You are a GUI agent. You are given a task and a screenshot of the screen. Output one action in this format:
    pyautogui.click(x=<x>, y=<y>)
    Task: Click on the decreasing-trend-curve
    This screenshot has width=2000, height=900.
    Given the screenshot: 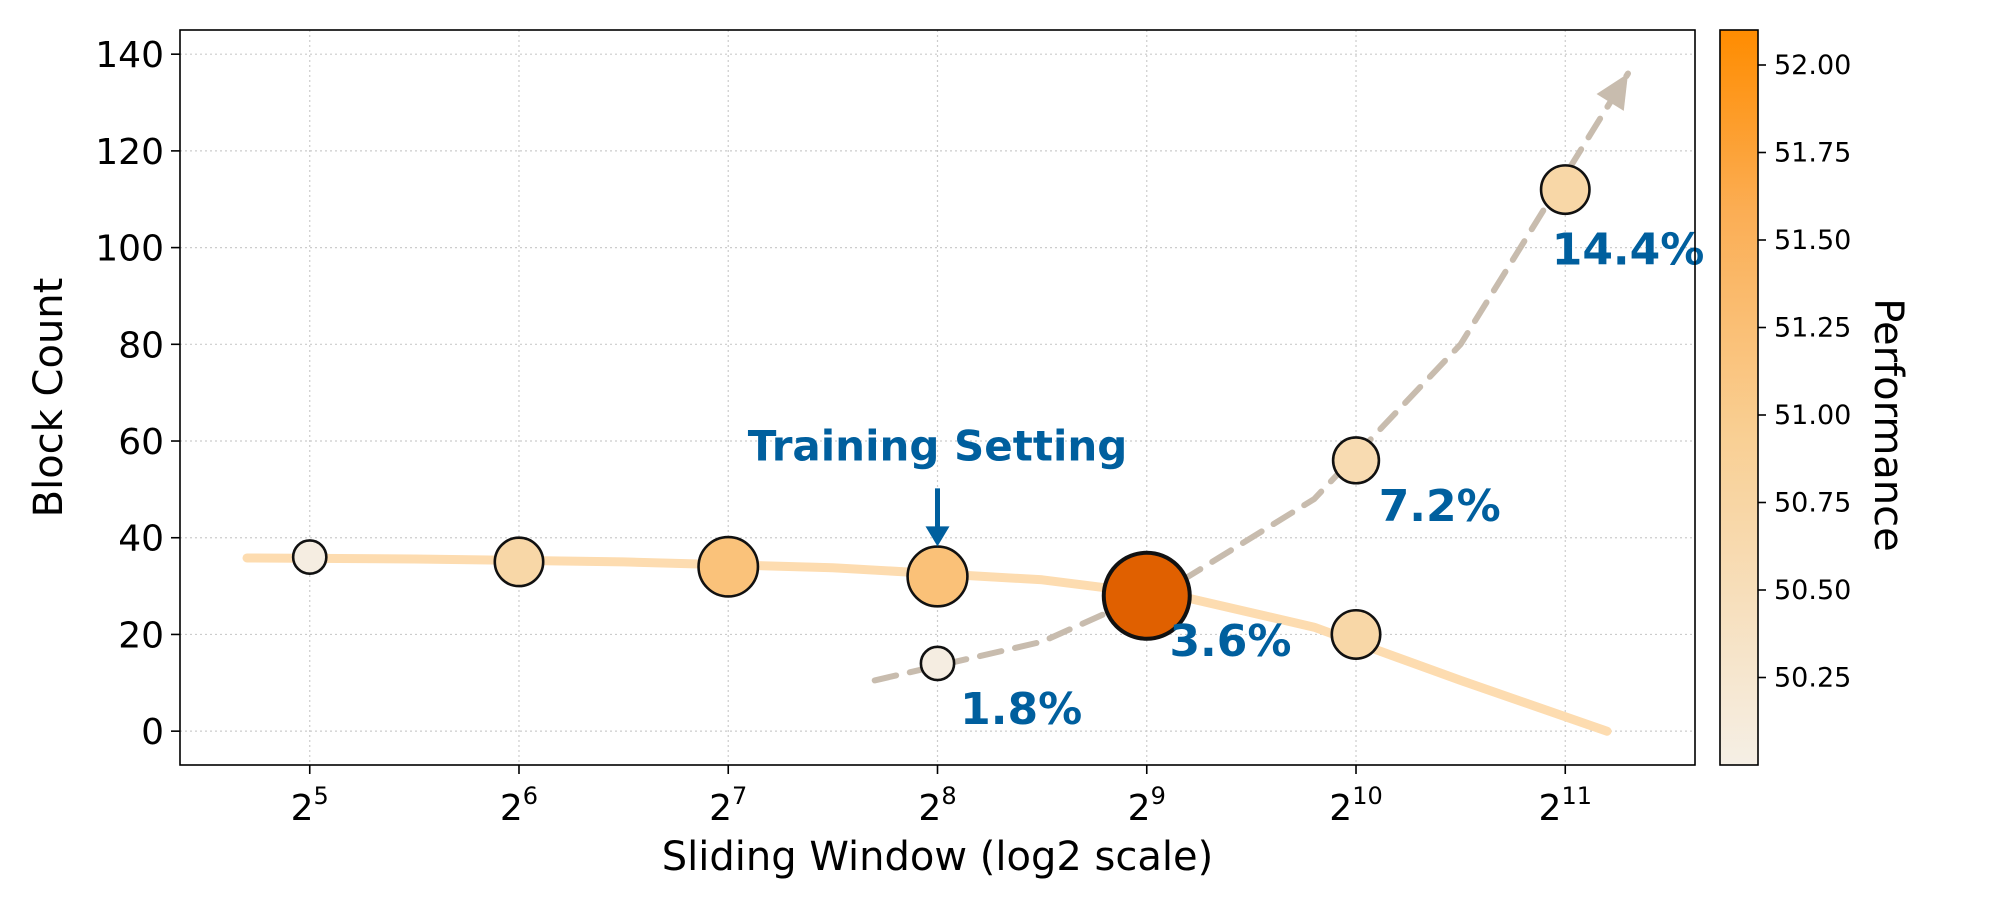 What is the action you would take?
    pyautogui.click(x=927, y=644)
    